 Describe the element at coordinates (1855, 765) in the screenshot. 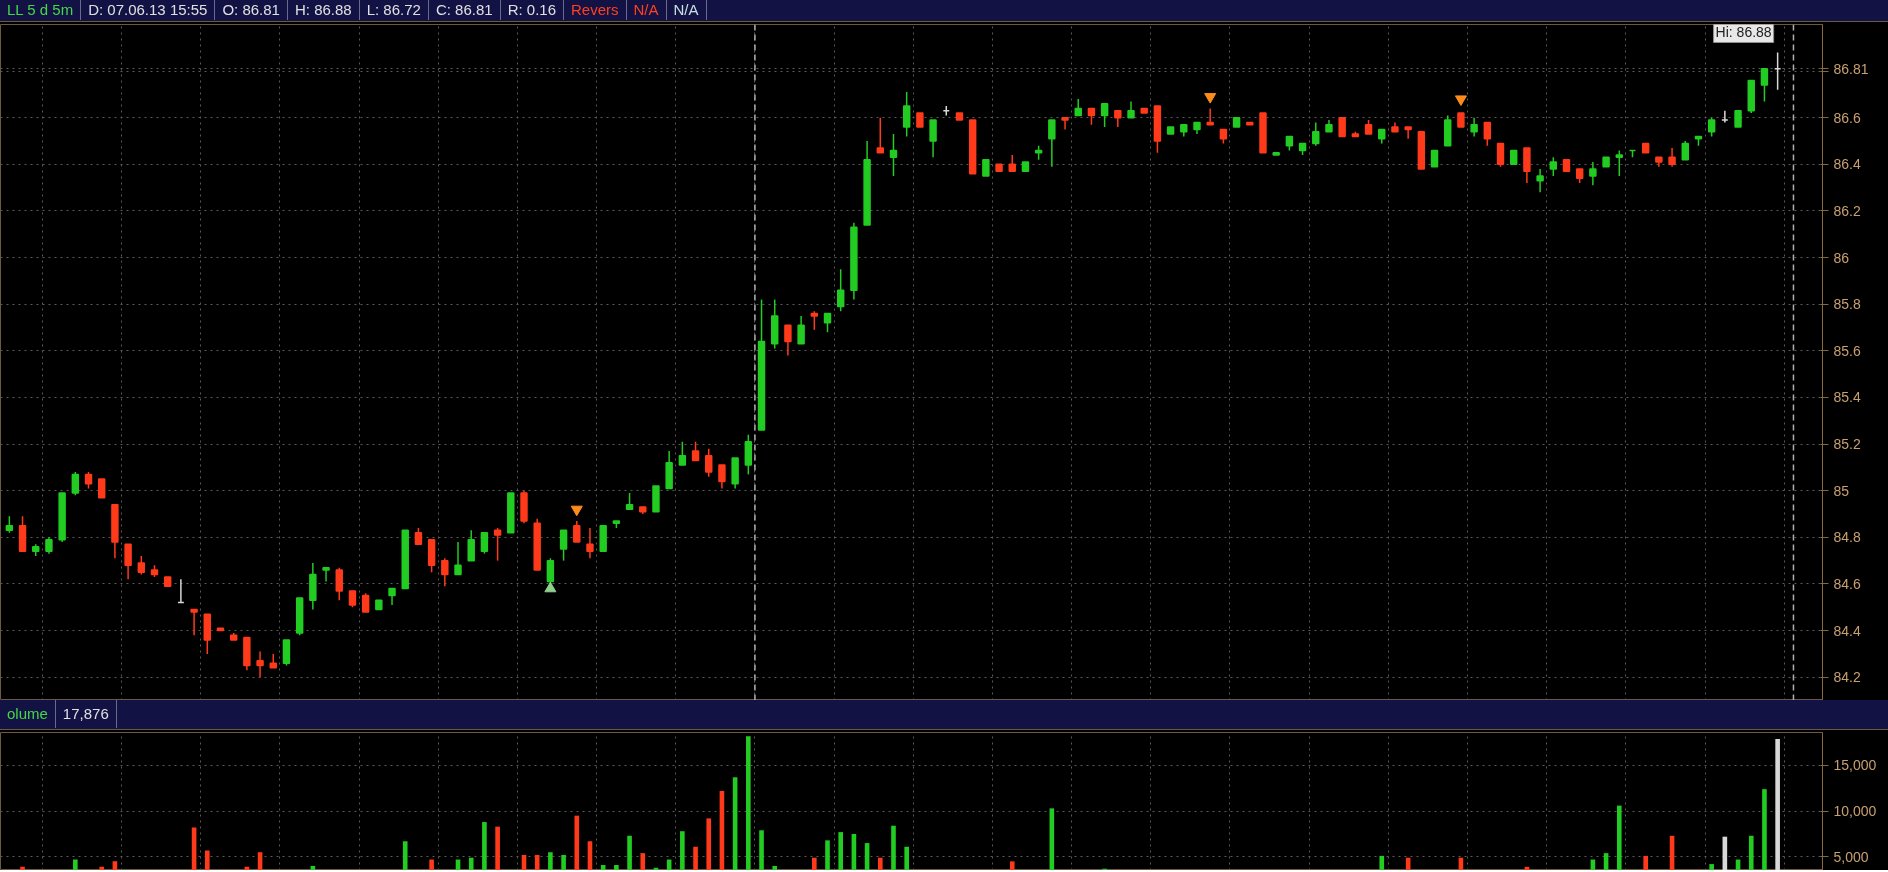

I see `y-tick-label: 15,000` at that location.